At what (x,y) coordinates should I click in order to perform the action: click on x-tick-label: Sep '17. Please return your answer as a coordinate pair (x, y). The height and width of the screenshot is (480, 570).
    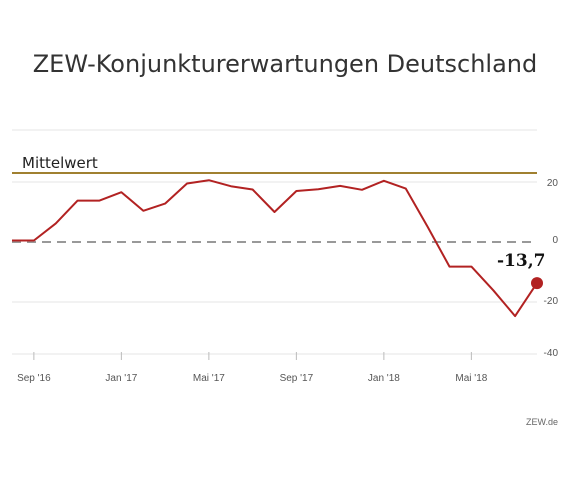
    Looking at the image, I should click on (297, 378).